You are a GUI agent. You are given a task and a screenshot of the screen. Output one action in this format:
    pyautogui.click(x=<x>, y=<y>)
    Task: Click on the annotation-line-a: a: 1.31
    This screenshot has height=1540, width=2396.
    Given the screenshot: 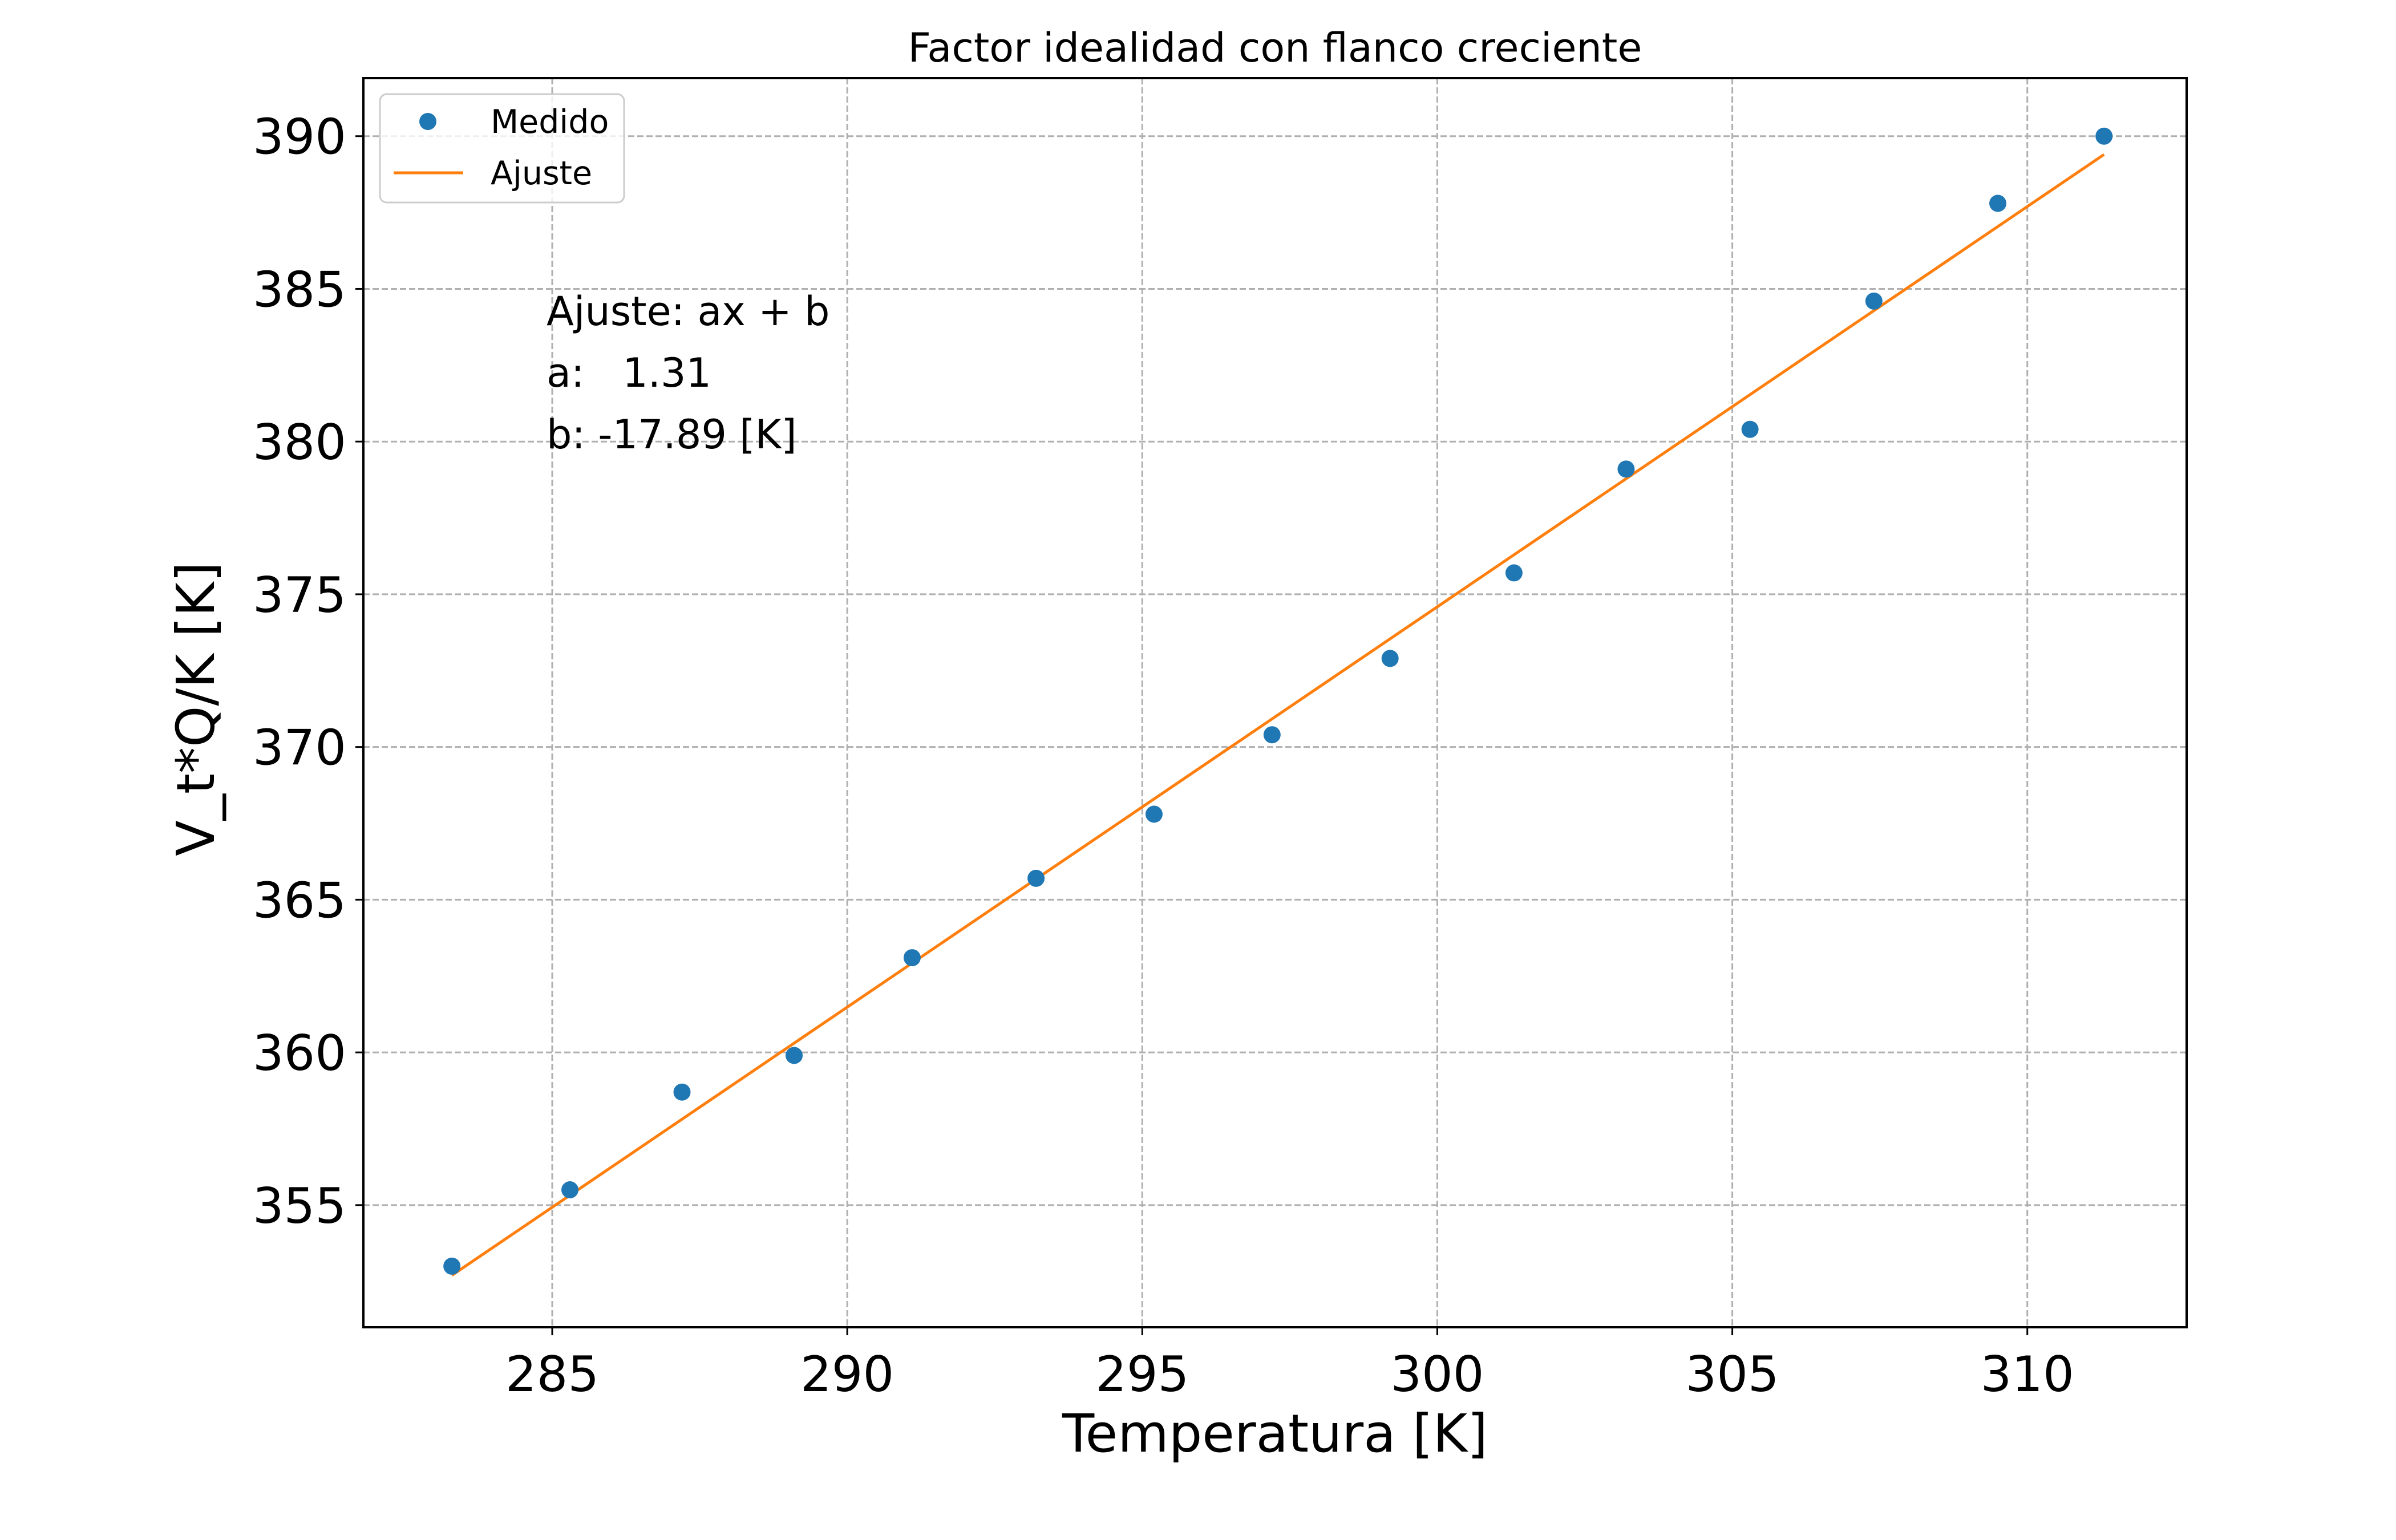 What is the action you would take?
    pyautogui.click(x=629, y=373)
    